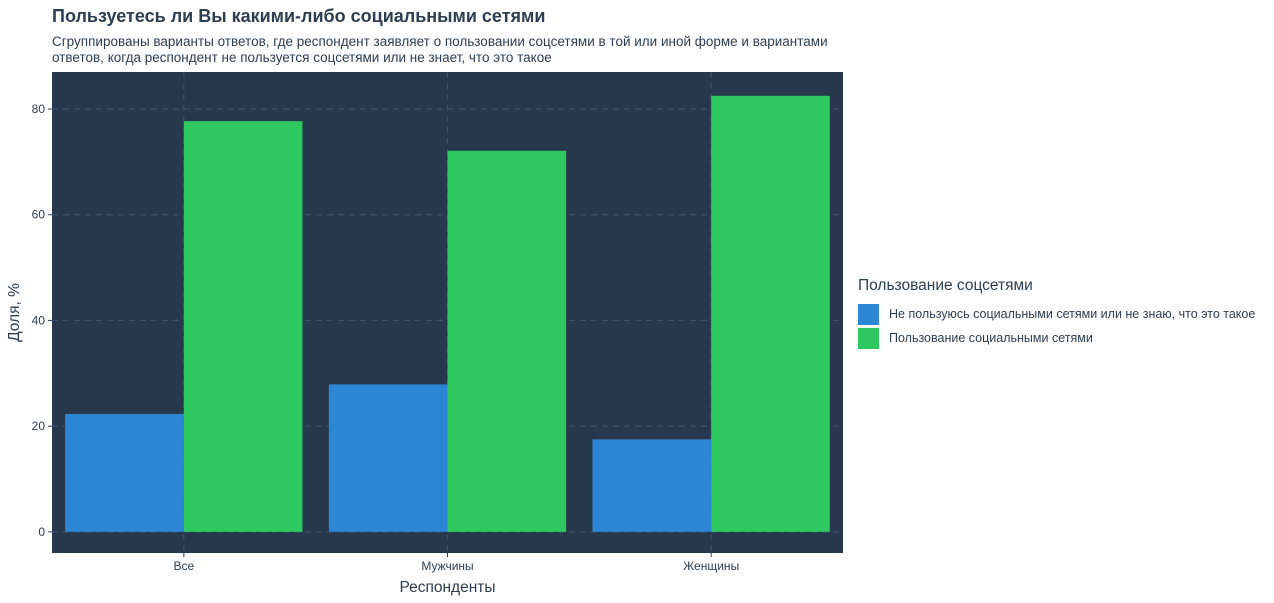 The height and width of the screenshot is (603, 1274). What do you see at coordinates (183, 566) in the screenshot?
I see `x-tick-label: Все` at bounding box center [183, 566].